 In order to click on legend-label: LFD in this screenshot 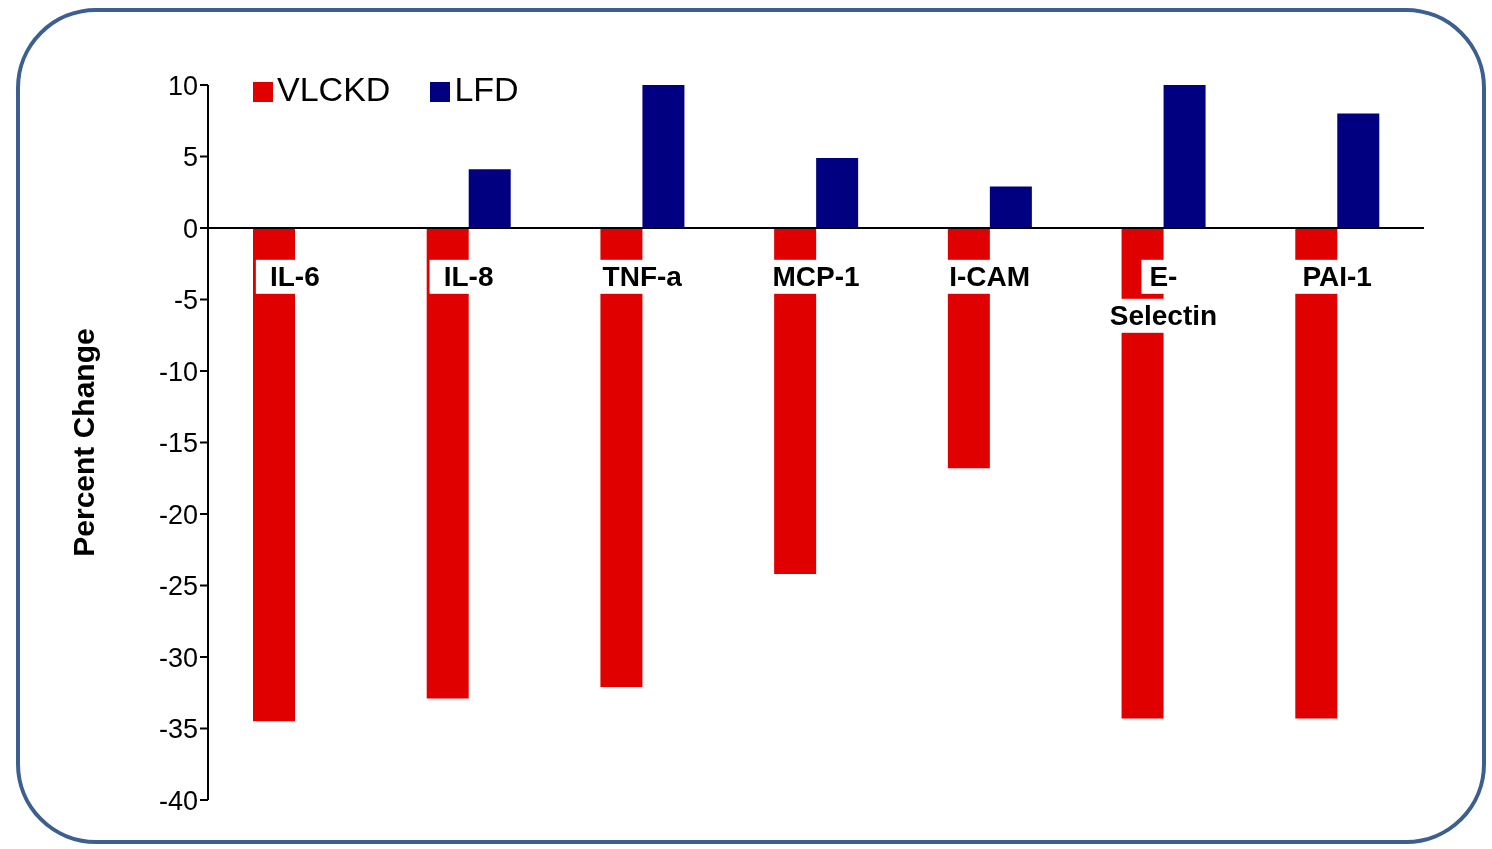, I will do `click(486, 89)`.